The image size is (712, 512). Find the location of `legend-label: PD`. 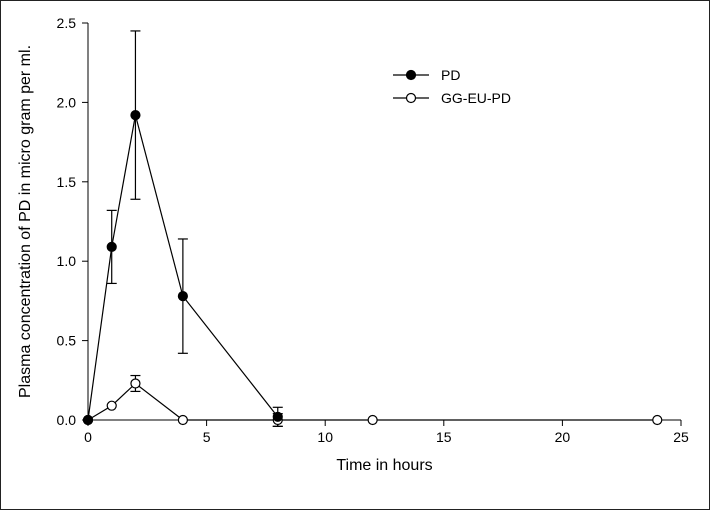

legend-label: PD is located at coordinates (450, 75).